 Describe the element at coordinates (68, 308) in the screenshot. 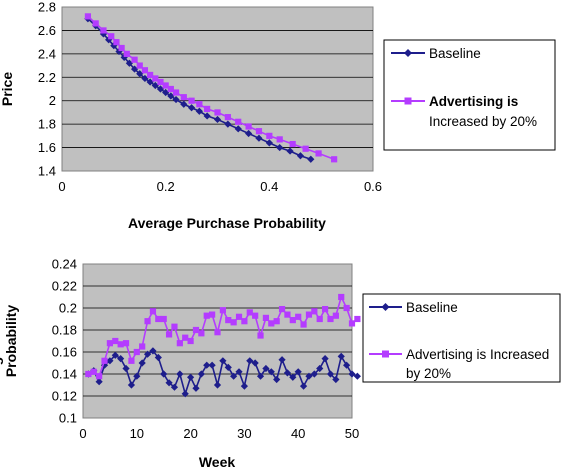

I see `y-tick-label: 0.2` at that location.